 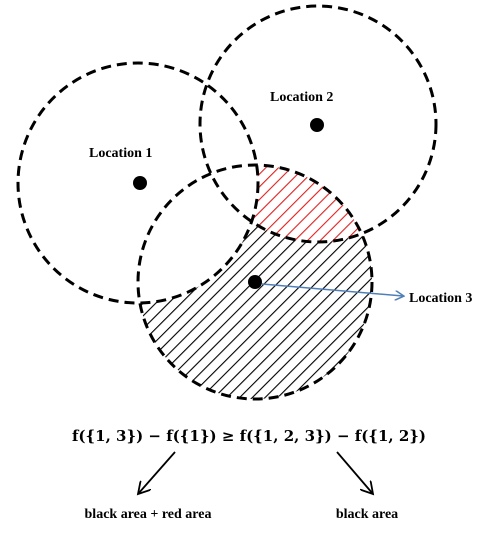 What do you see at coordinates (148, 514) in the screenshot?
I see `black-plus-red-area-label: black area + red area` at bounding box center [148, 514].